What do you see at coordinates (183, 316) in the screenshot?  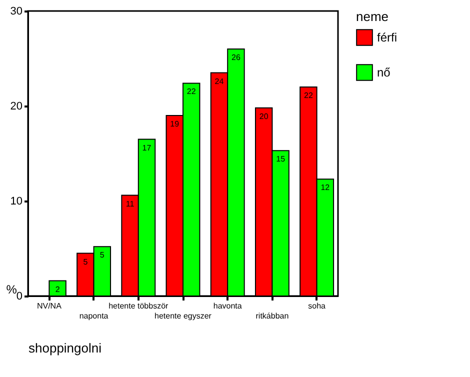 I see `x-tick-label: hetente egyszer` at bounding box center [183, 316].